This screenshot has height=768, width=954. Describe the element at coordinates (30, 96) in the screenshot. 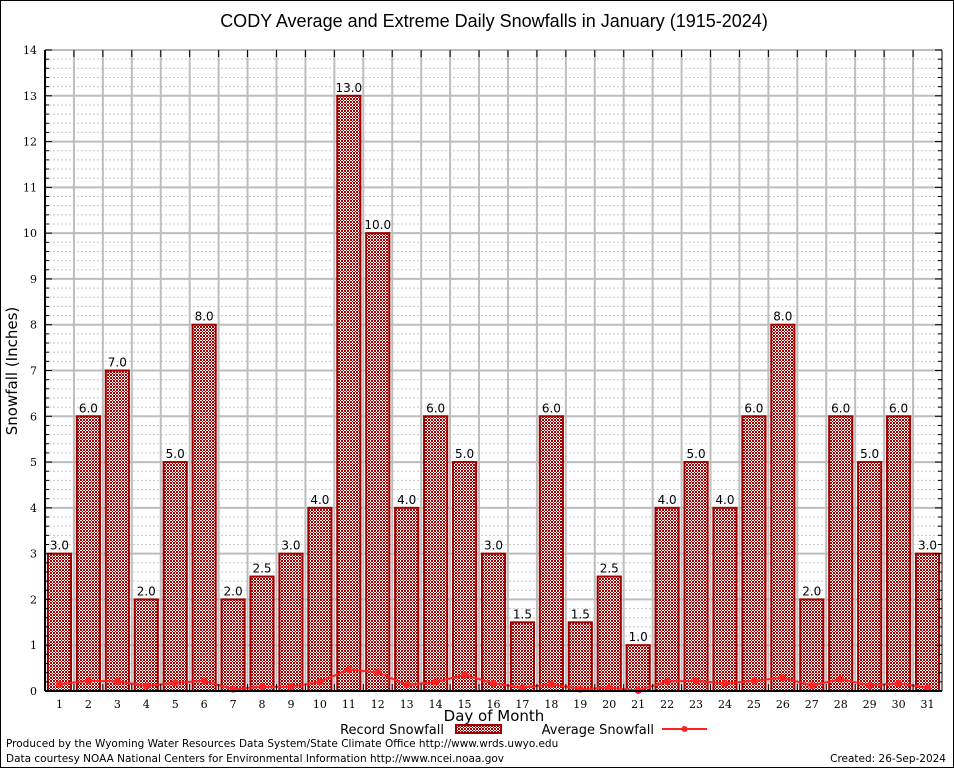

I see `y-tick-label: 13` at that location.